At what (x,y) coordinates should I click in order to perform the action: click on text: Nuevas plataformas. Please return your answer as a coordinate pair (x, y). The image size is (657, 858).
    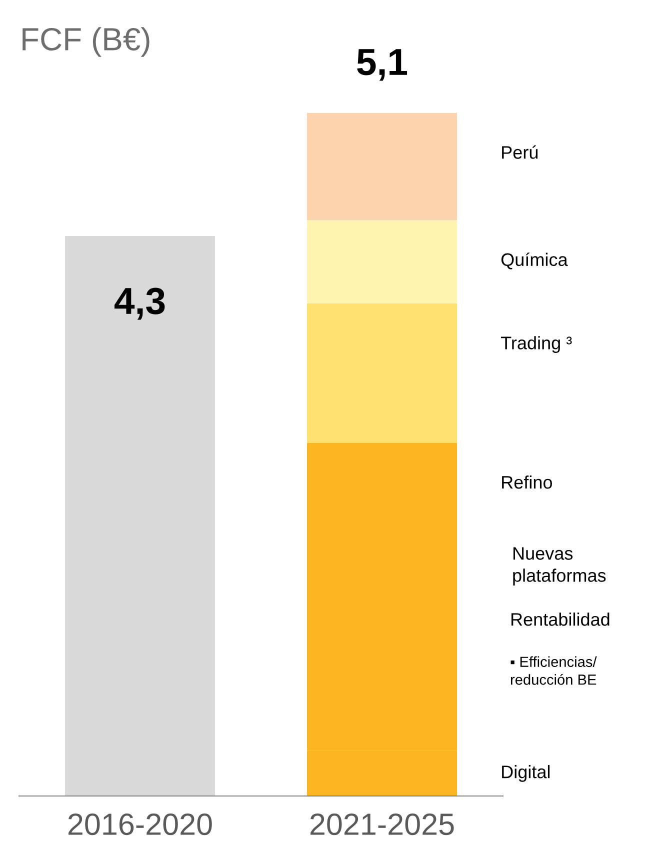
    Looking at the image, I should click on (559, 566).